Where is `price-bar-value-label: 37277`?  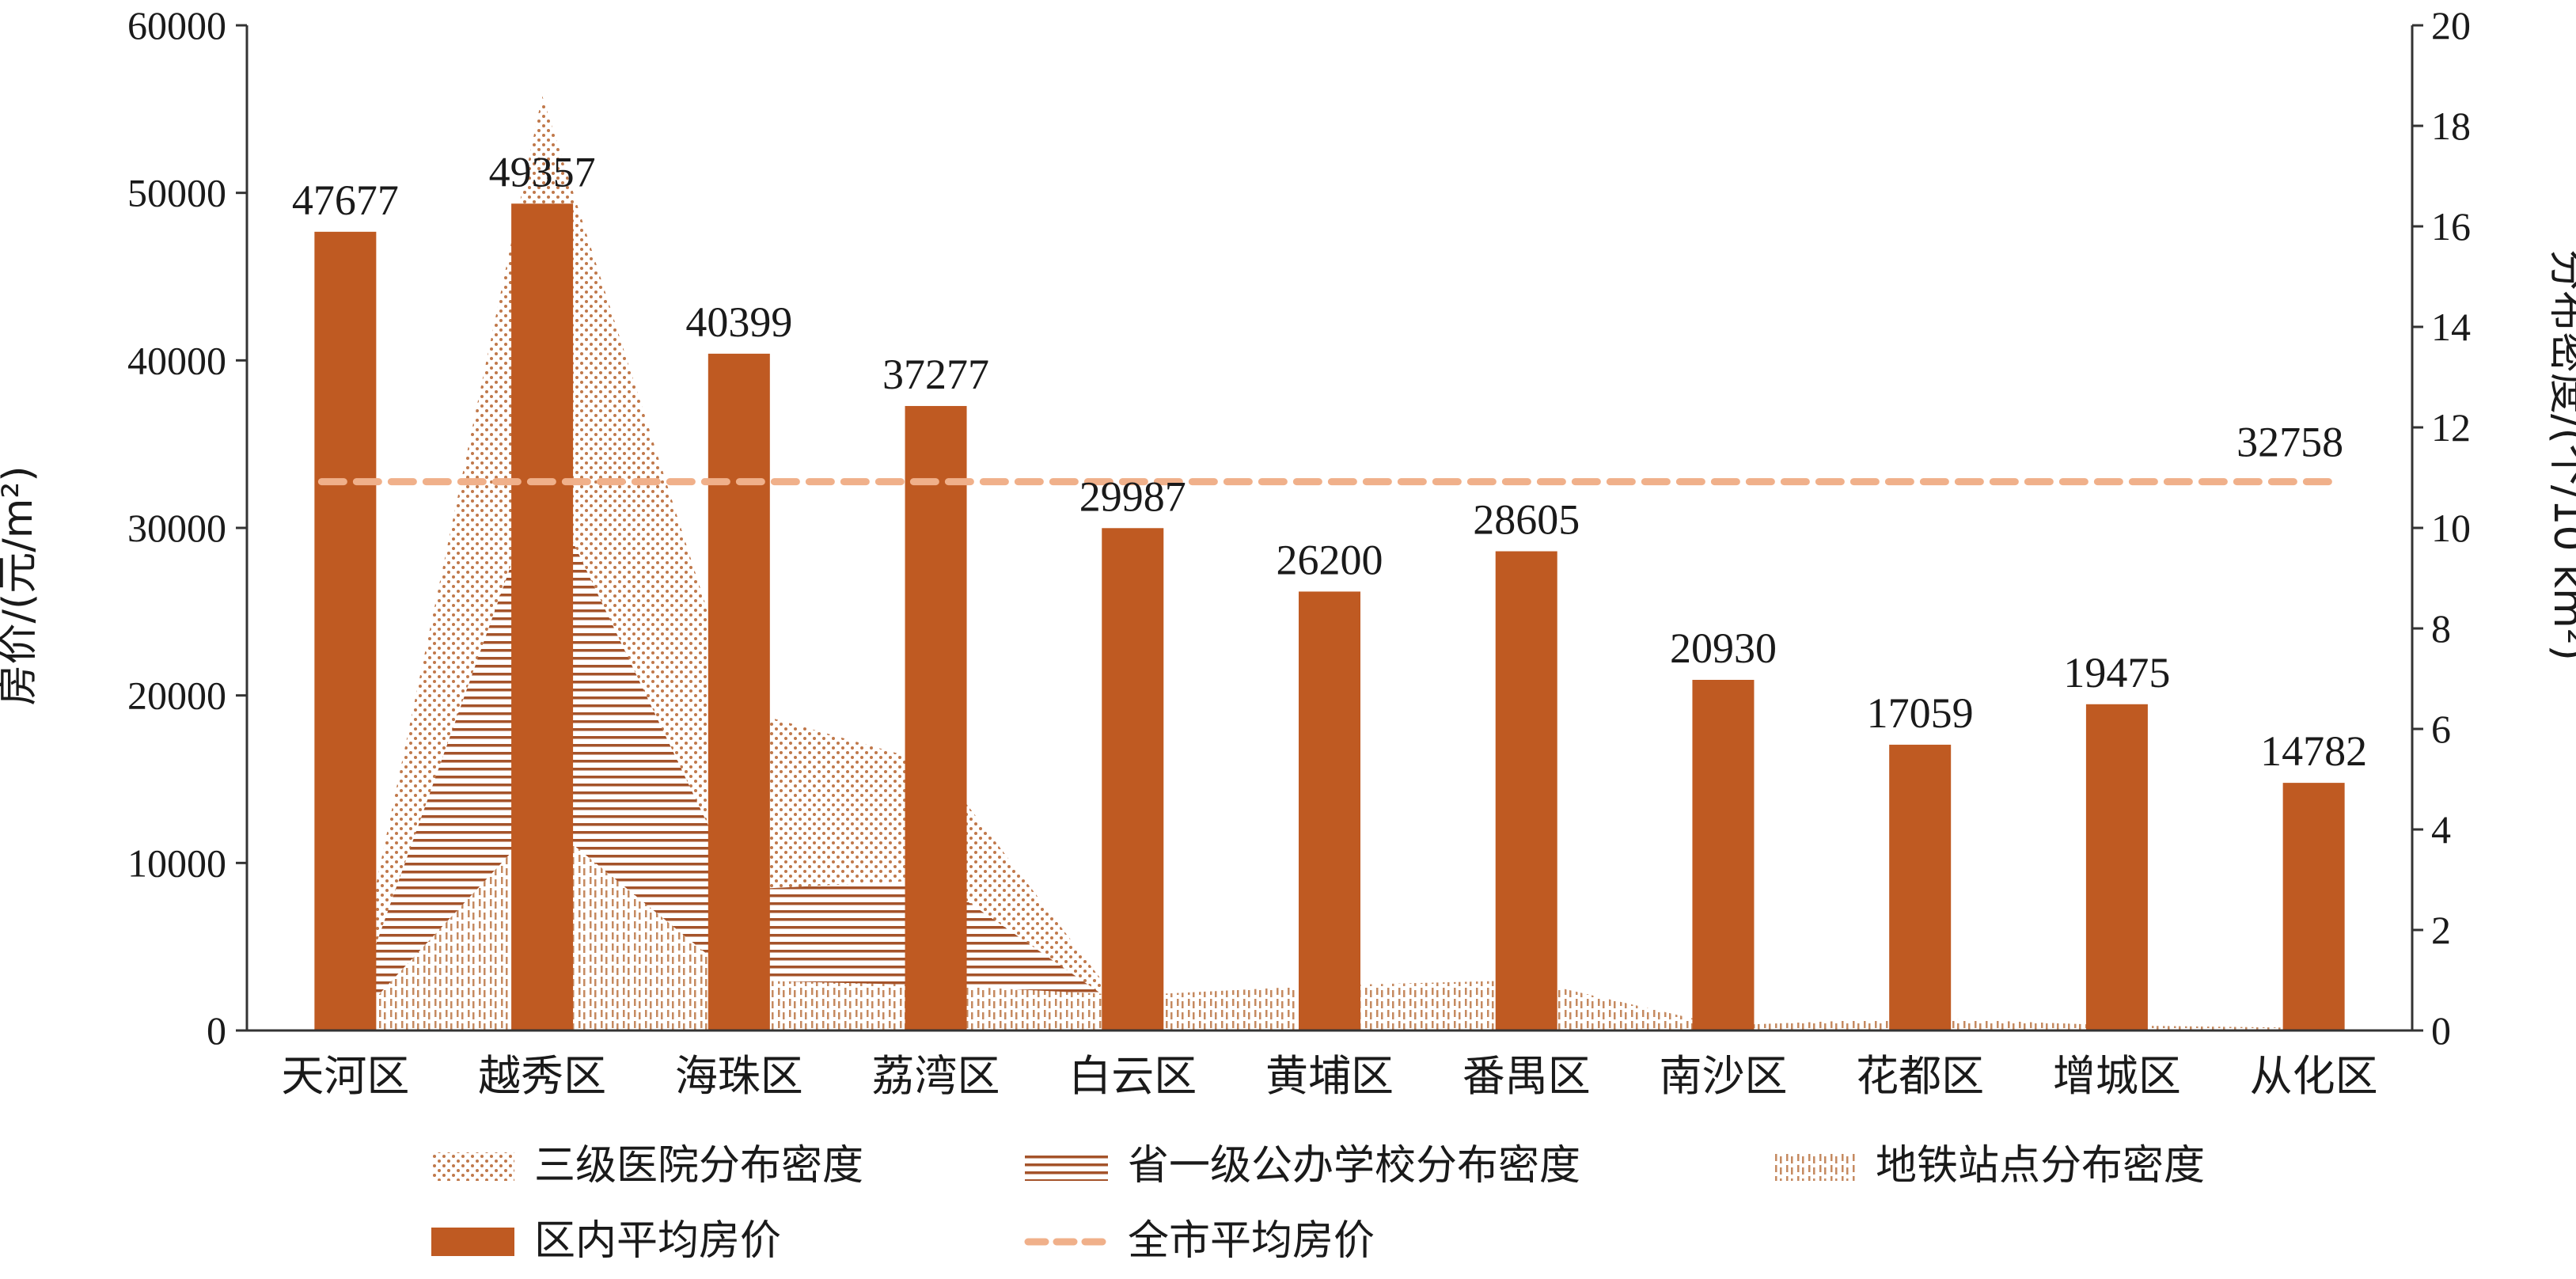
price-bar-value-label: 37277 is located at coordinates (935, 374).